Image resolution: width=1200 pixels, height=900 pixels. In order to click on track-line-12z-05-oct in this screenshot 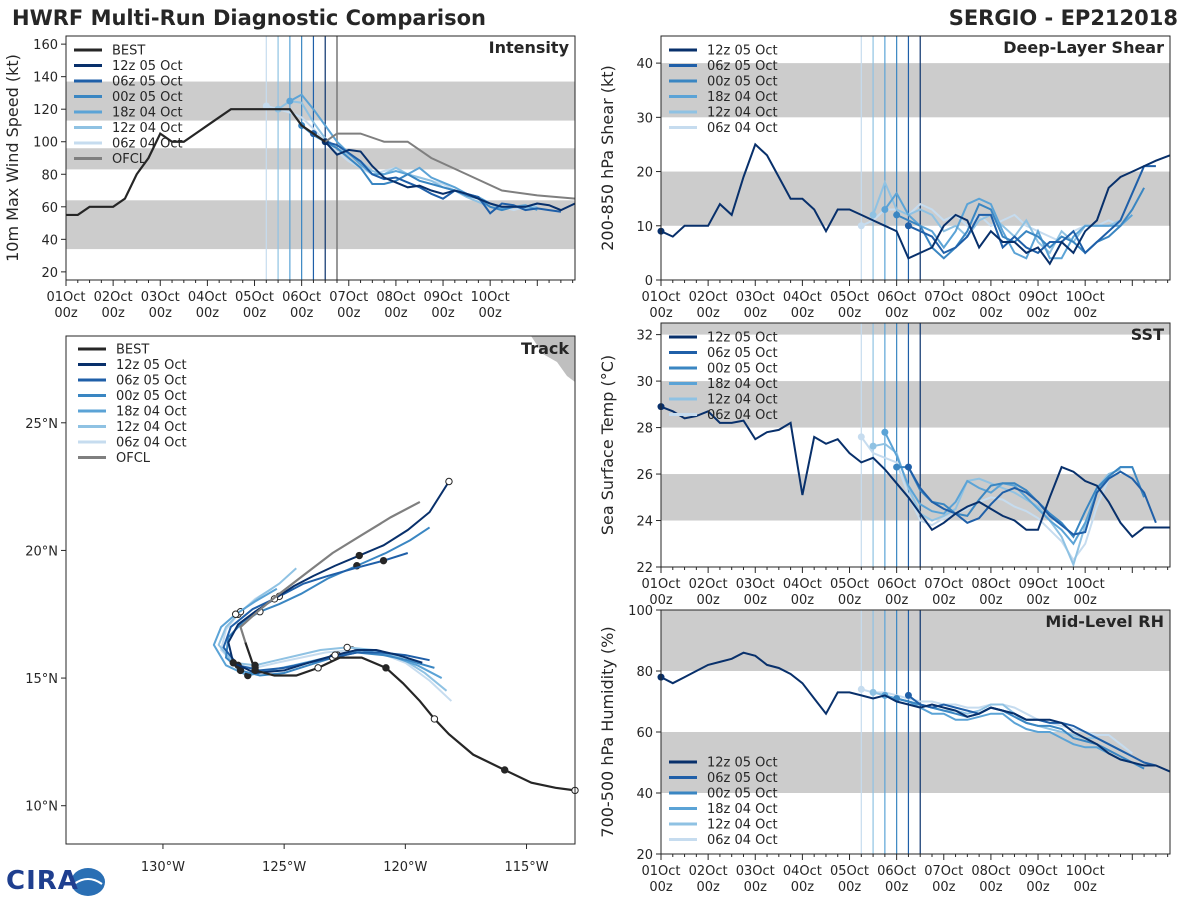, I will do `click(338, 577)`.